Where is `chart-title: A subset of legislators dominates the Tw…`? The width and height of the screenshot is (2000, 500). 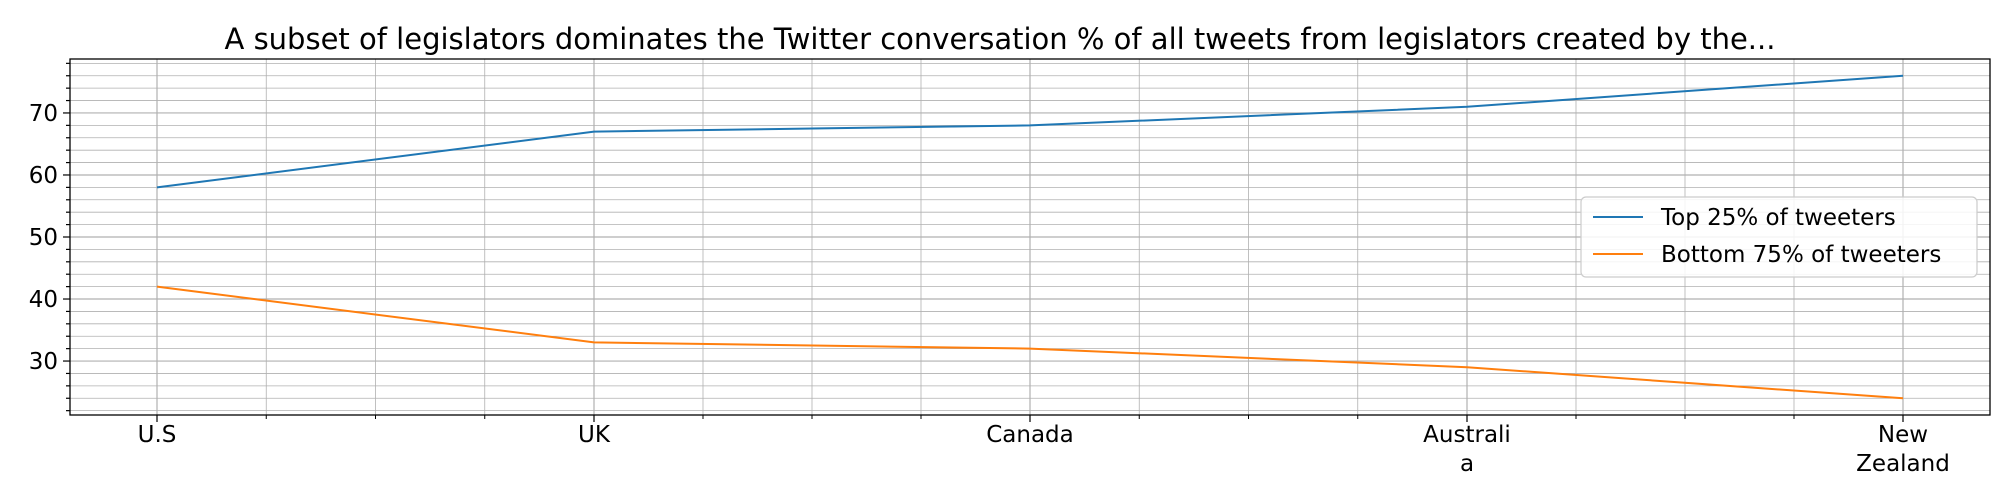
chart-title: A subset of legislators dominates the Tw… is located at coordinates (1000, 39).